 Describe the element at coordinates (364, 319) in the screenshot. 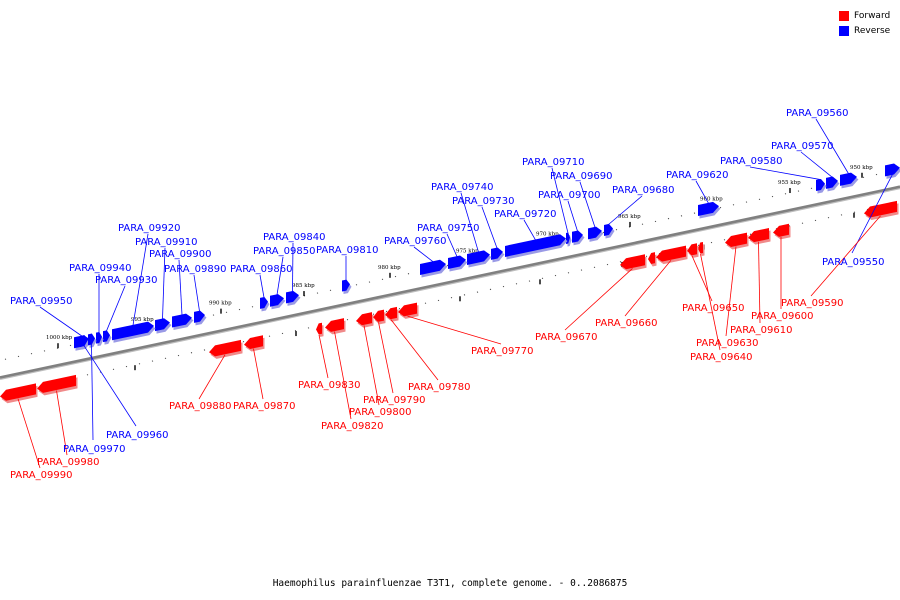

I see `gene-para-09800-arrow` at that location.